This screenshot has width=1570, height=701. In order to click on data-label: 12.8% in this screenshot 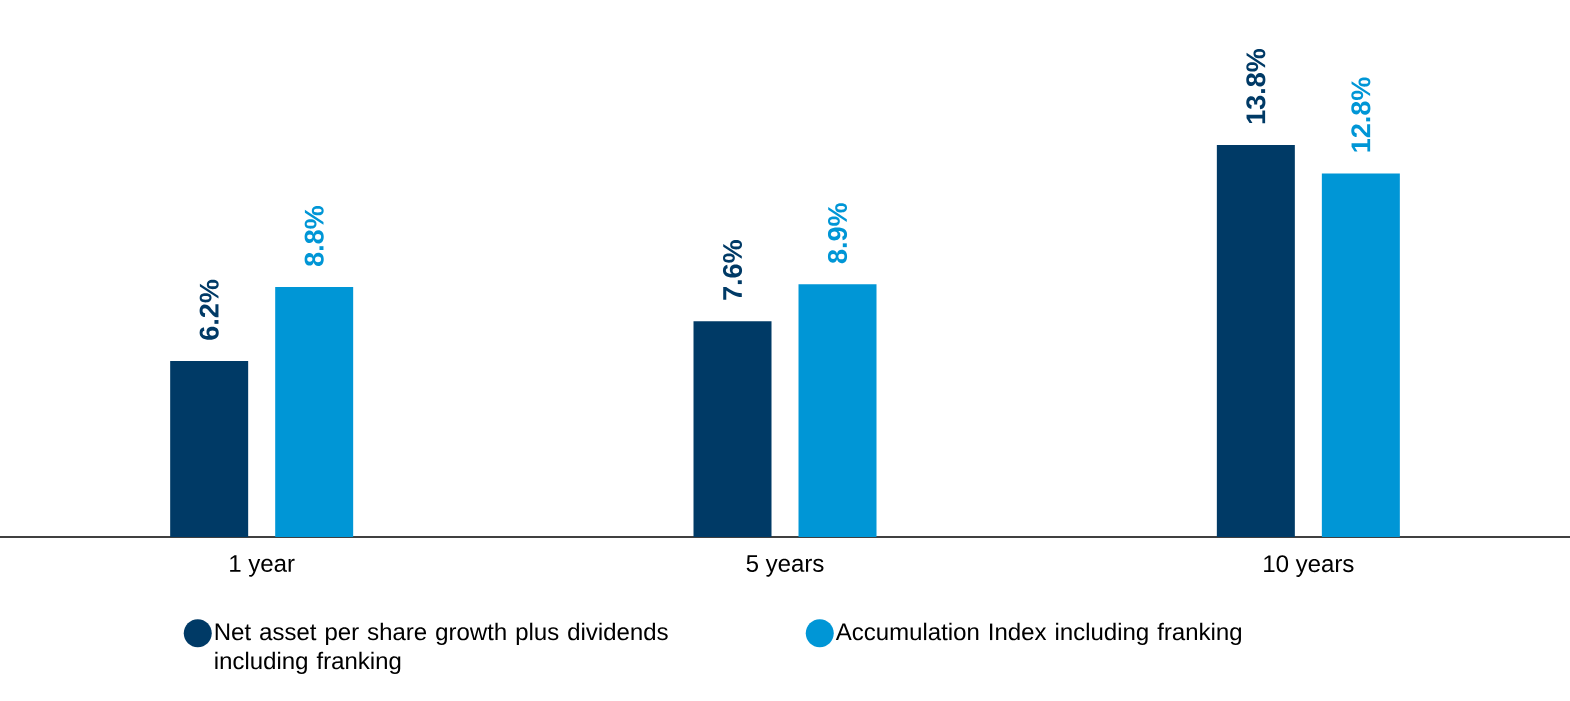, I will do `click(1361, 114)`.